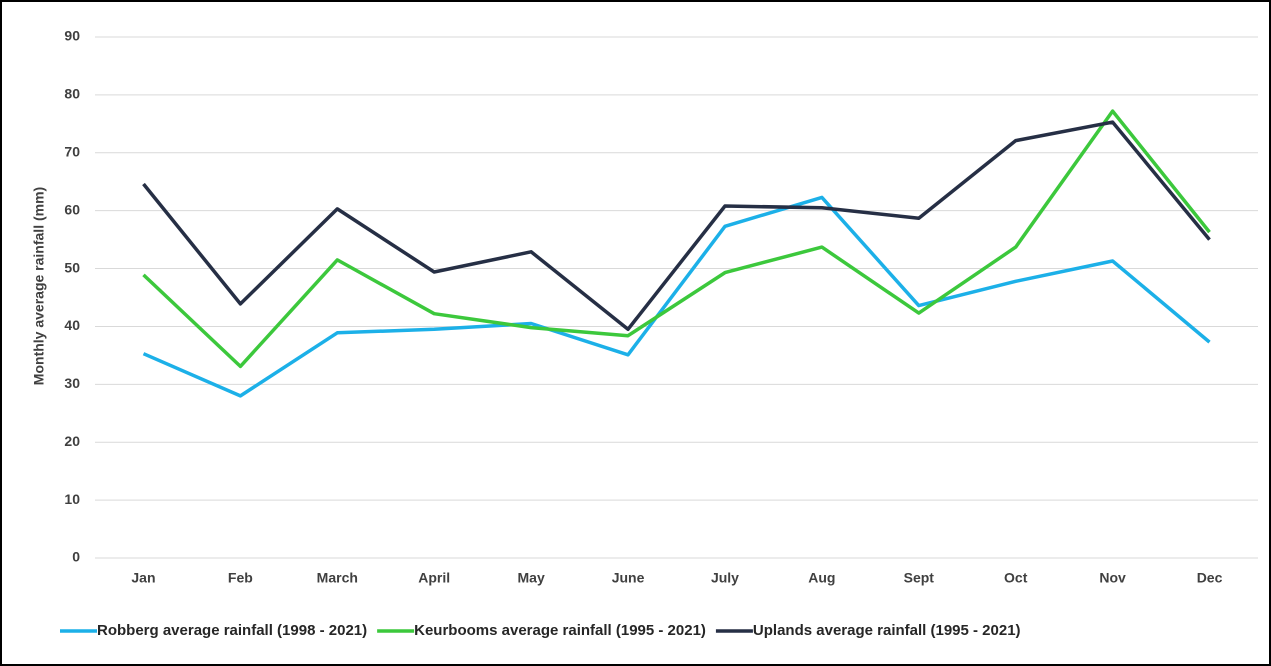 The image size is (1271, 666). What do you see at coordinates (72, 151) in the screenshot?
I see `y-tick-label: 70` at bounding box center [72, 151].